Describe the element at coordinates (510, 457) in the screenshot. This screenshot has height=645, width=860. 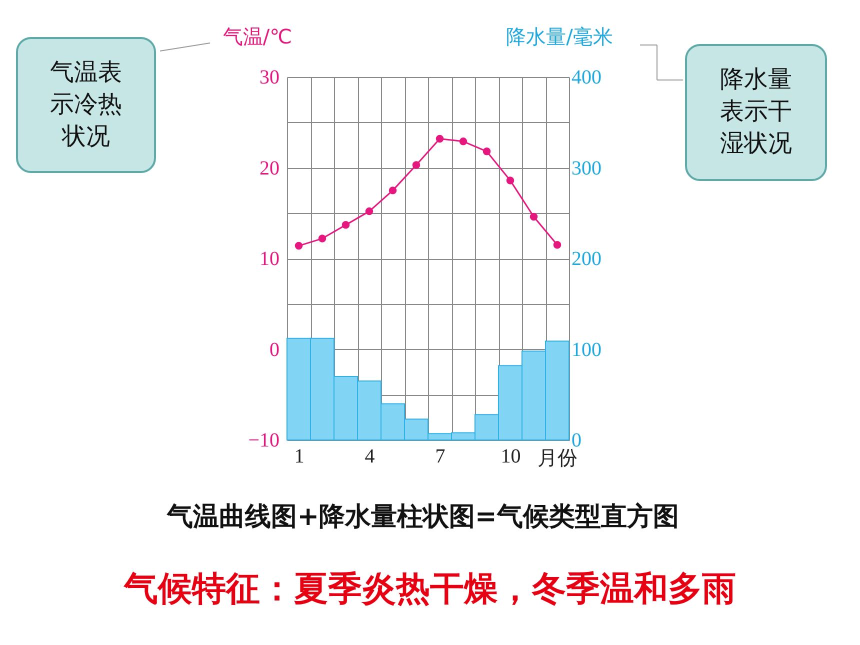
I see `x-tick-label: 10` at that location.